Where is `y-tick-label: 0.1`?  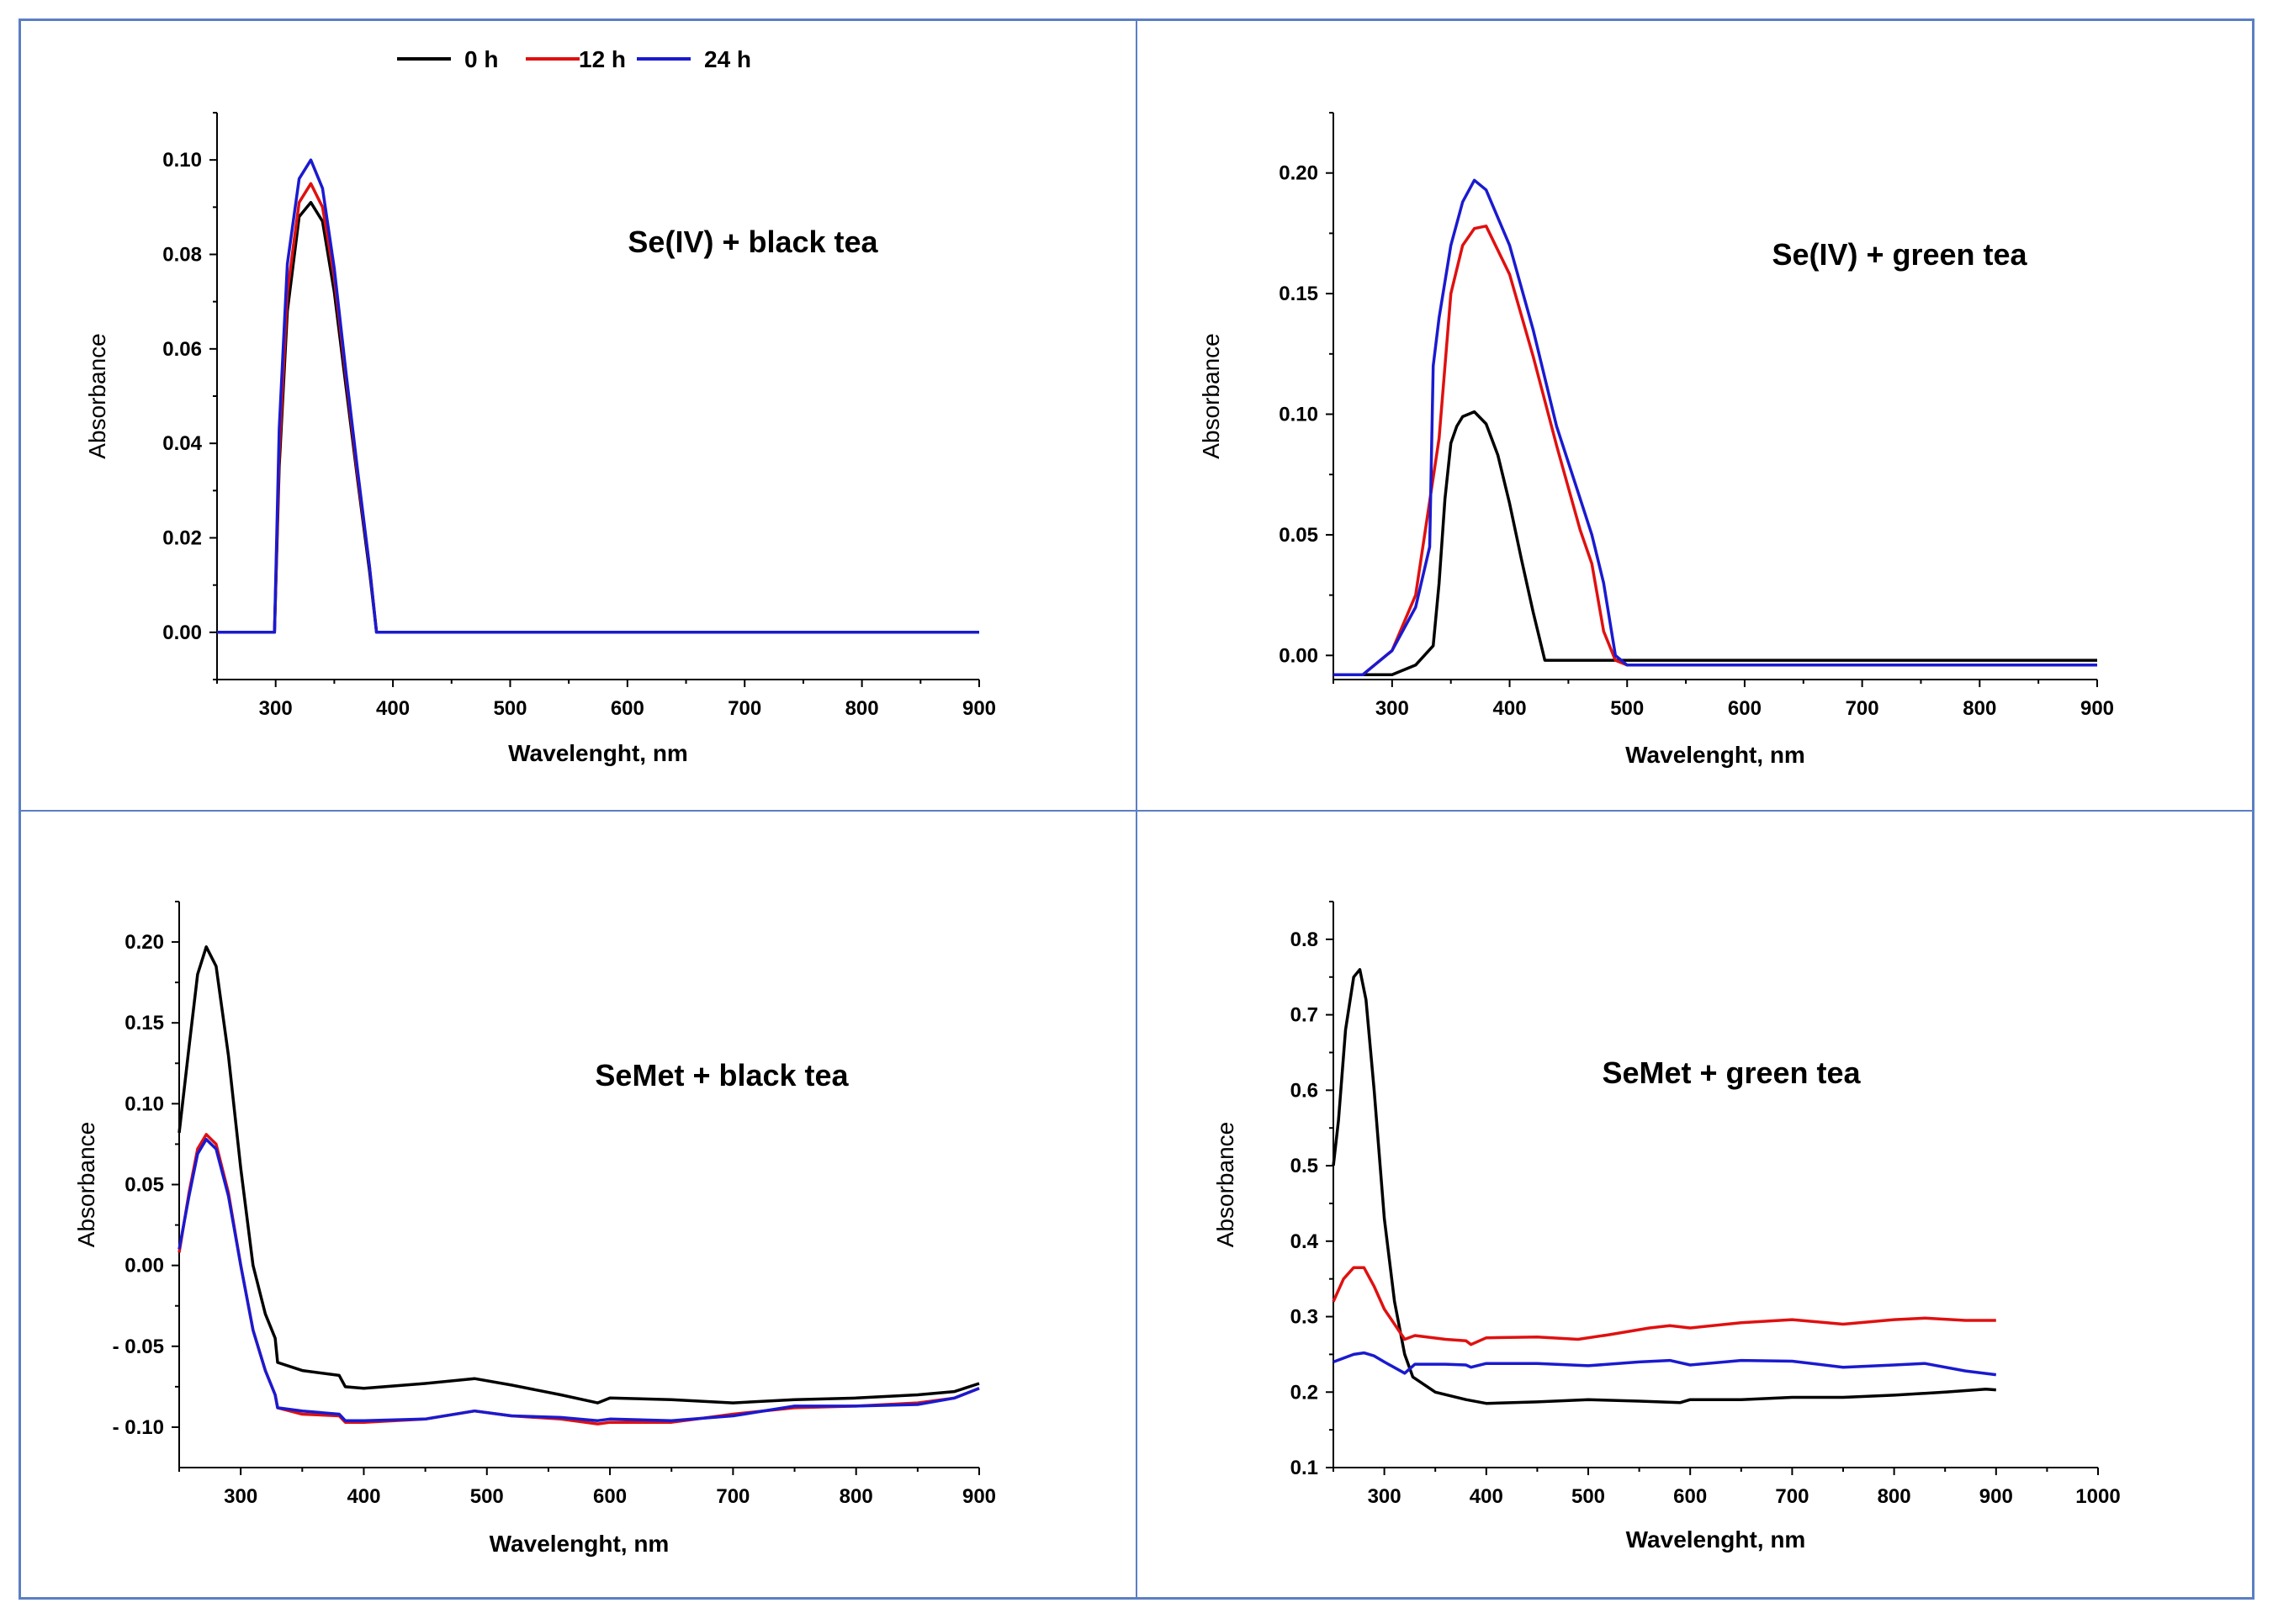
y-tick-label: 0.1 is located at coordinates (1304, 1468).